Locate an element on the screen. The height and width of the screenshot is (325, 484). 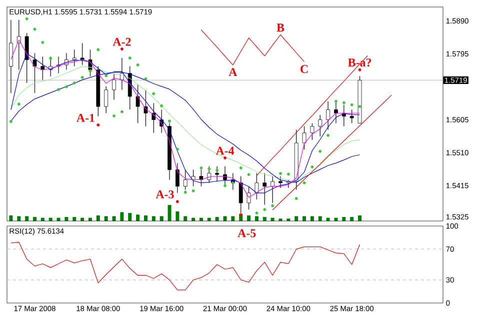
data-label: C is located at coordinates (304, 69).